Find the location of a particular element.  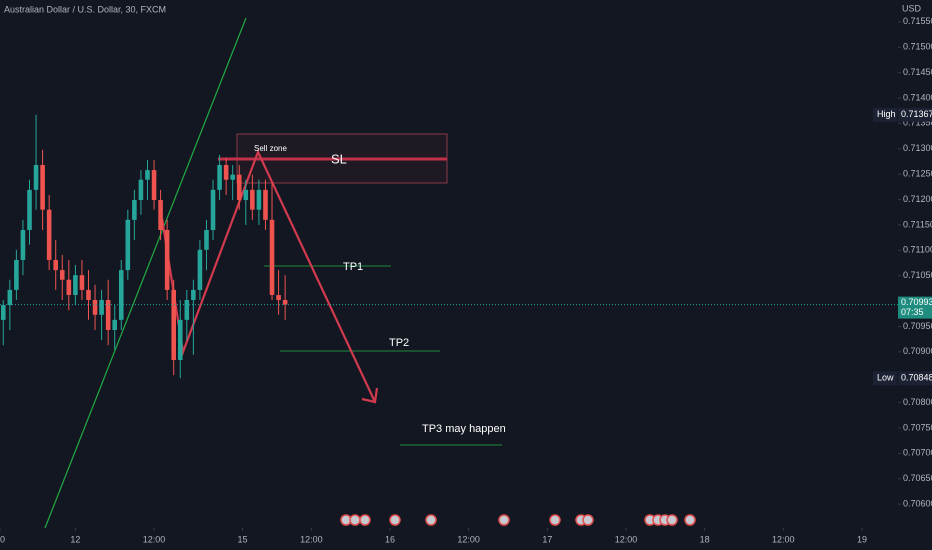

tp2-label: TP2 is located at coordinates (399, 343).